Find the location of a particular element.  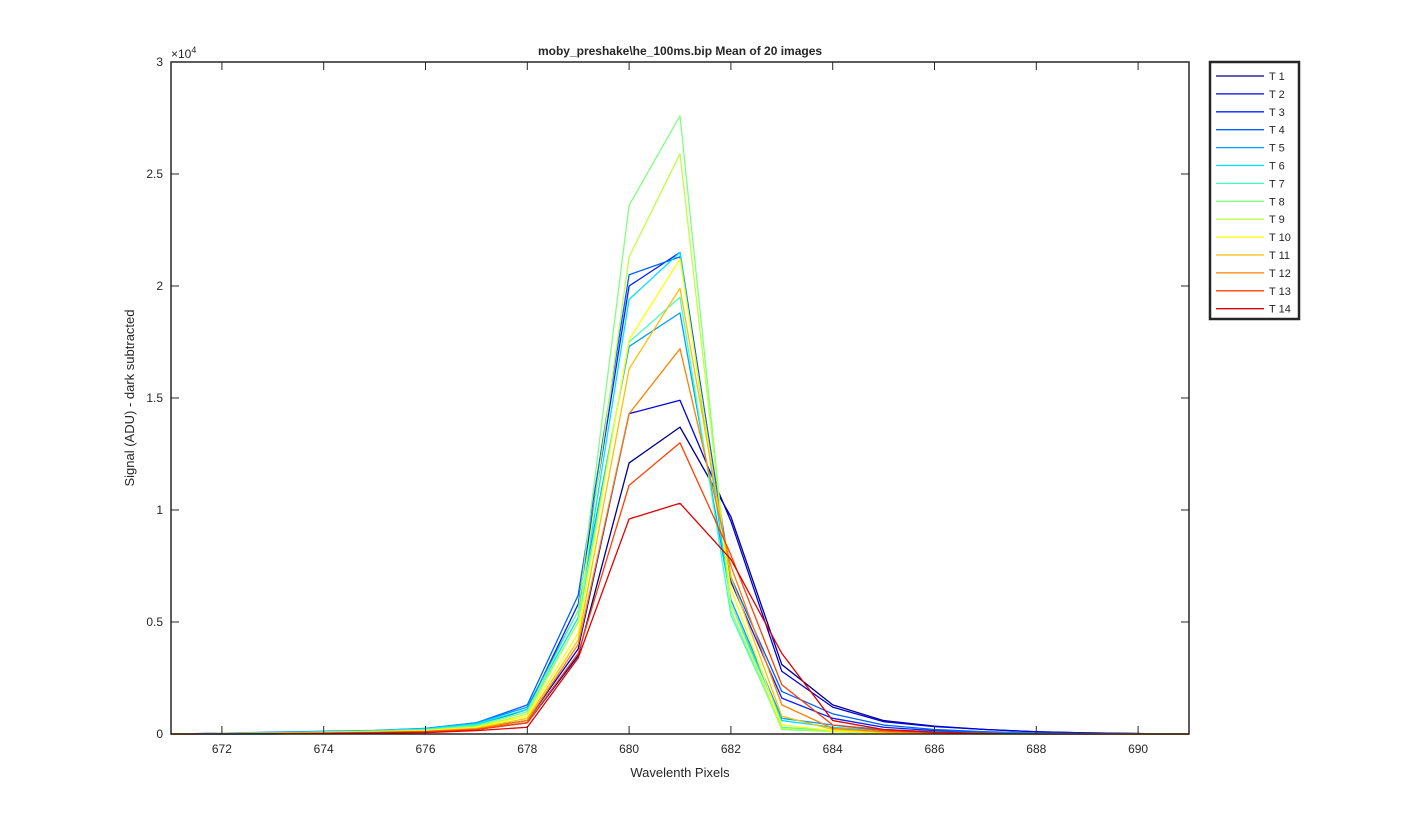

legend-label-5: T 5 is located at coordinates (1277, 149).